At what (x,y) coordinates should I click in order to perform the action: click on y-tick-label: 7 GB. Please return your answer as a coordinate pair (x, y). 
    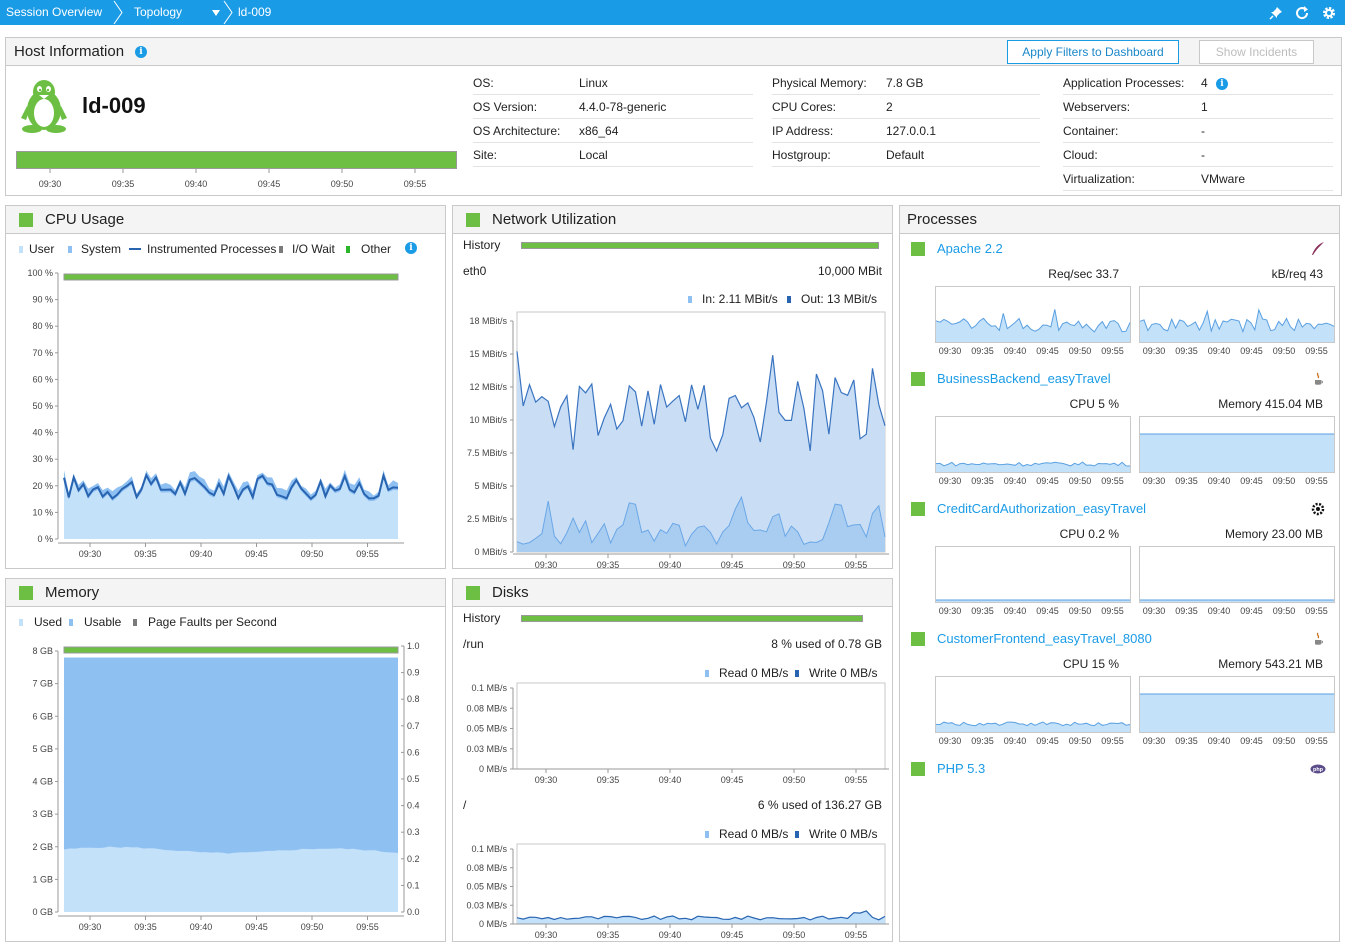
    Looking at the image, I should click on (42, 684).